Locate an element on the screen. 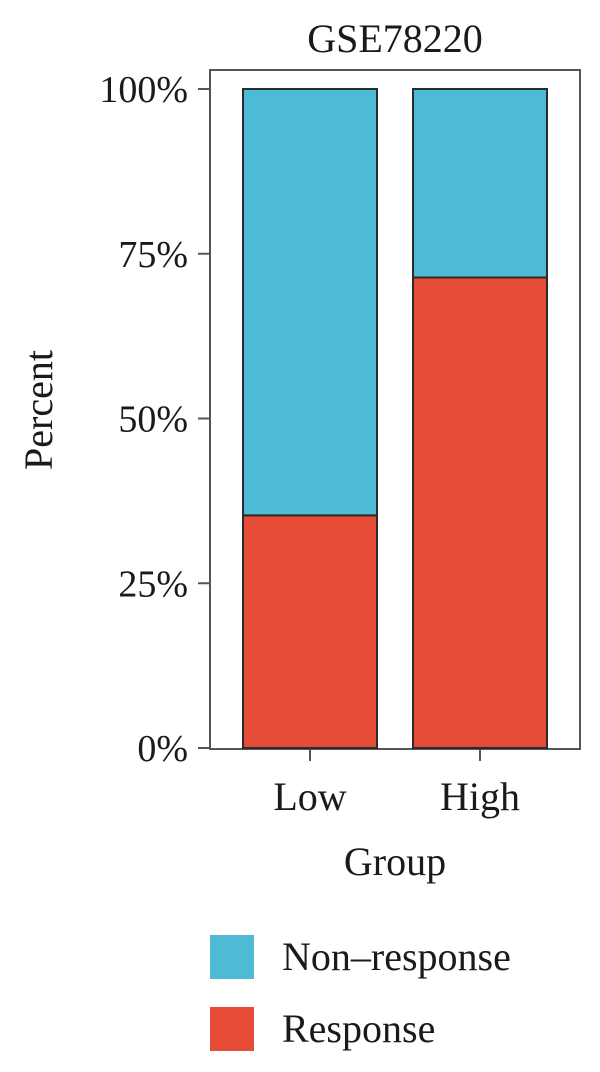 This screenshot has height=1072, width=600. y-tick-label: 100% is located at coordinates (143, 90).